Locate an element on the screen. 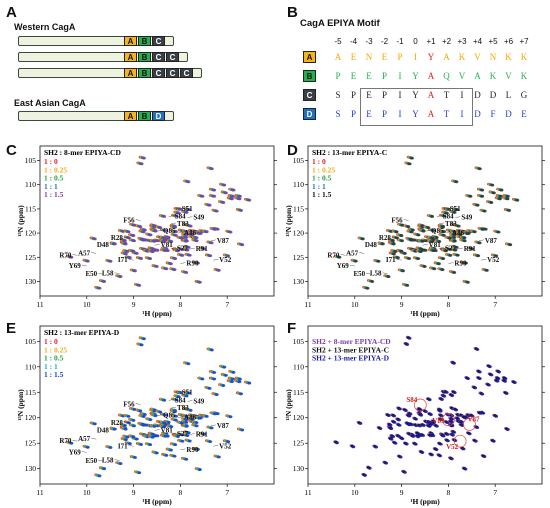  residue-label: V87 is located at coordinates (491, 241).